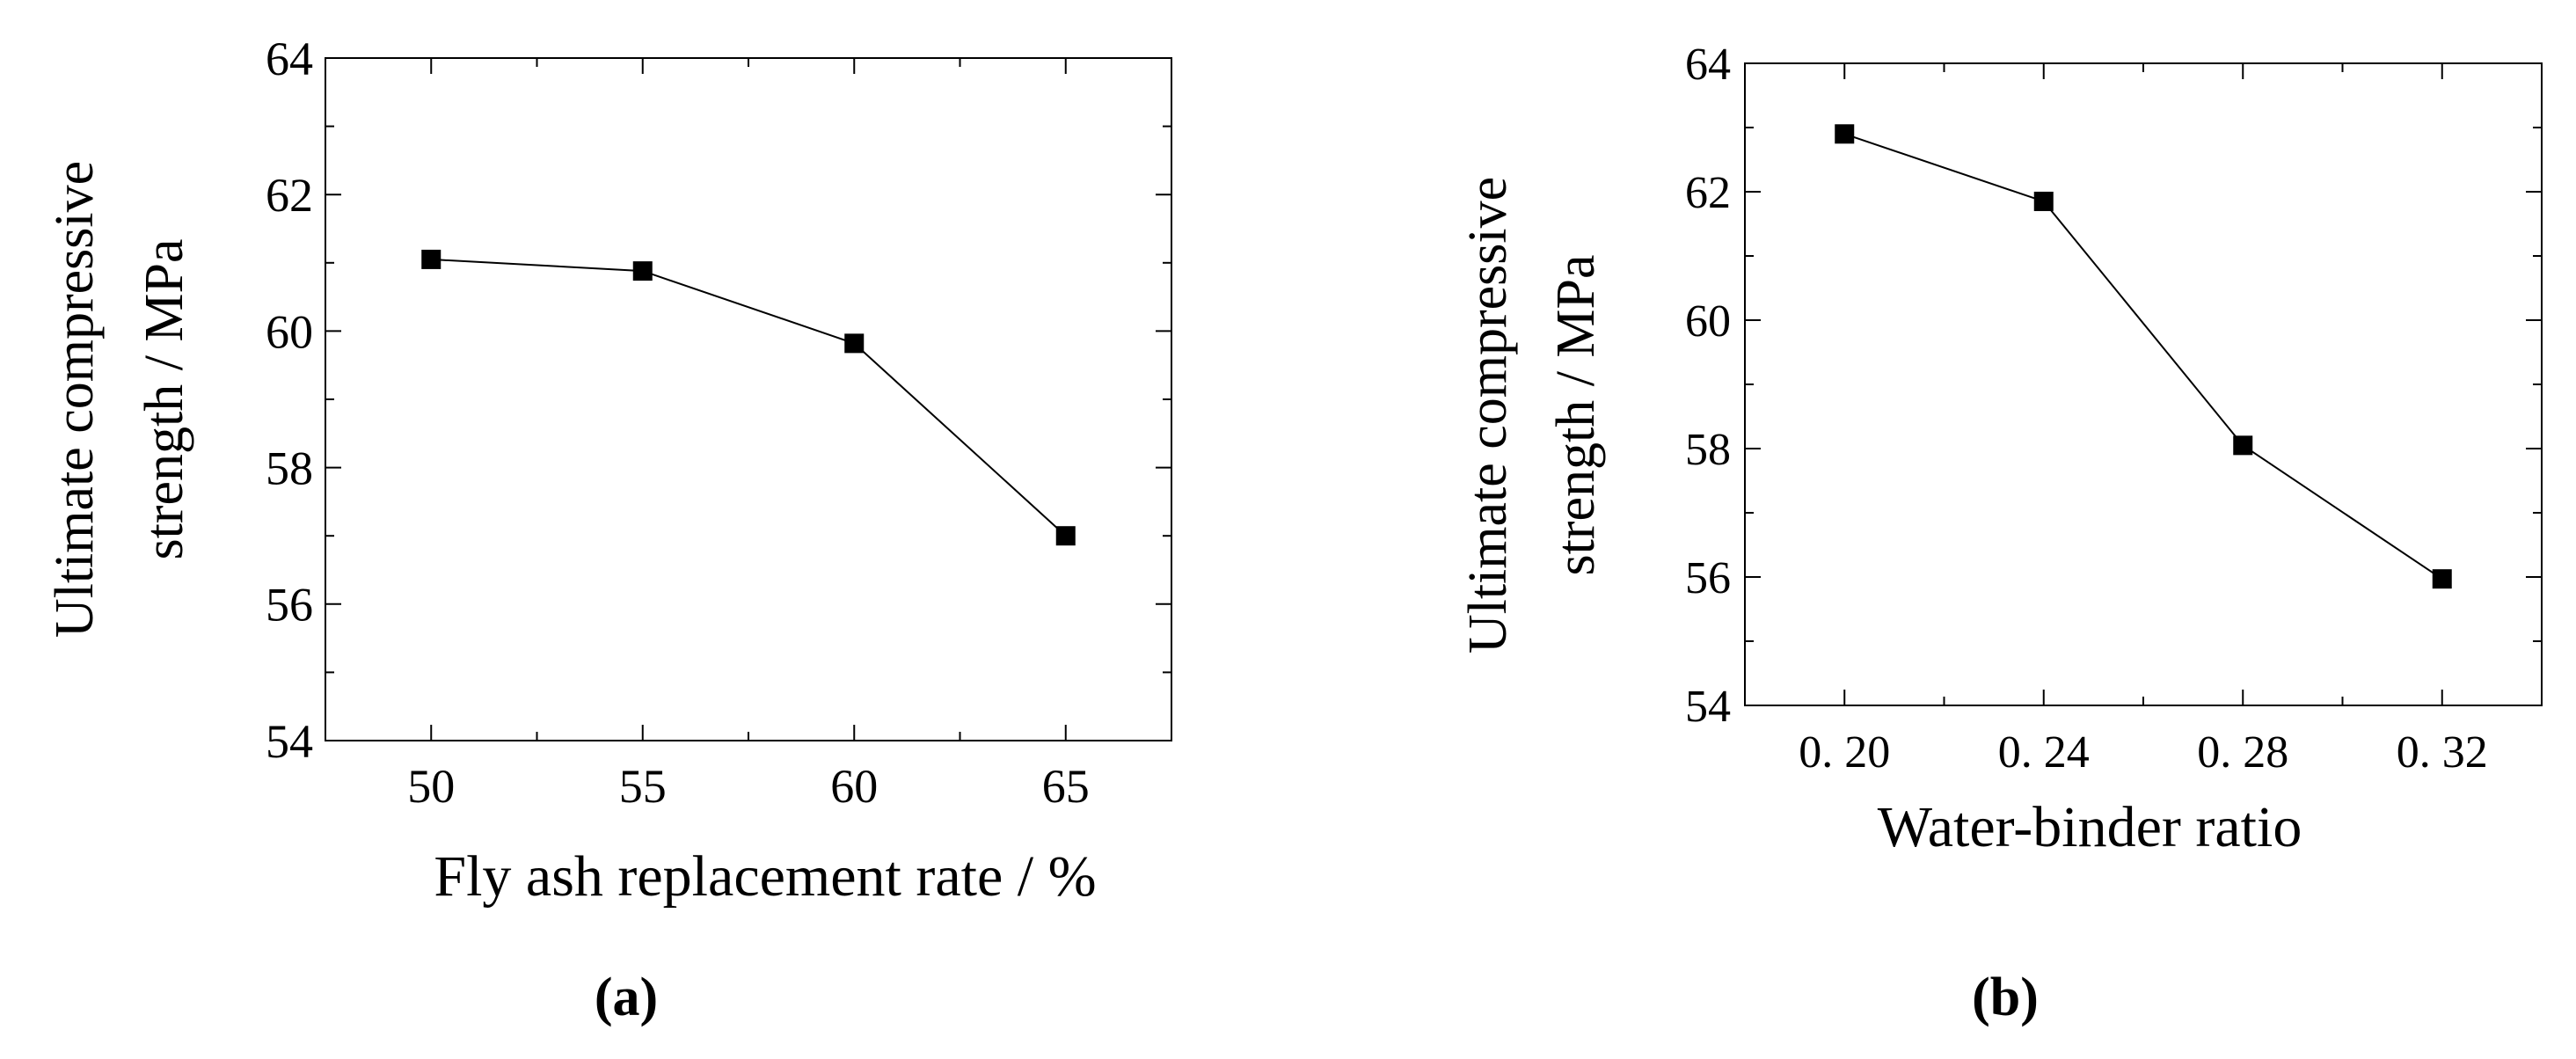 The image size is (2576, 1059). What do you see at coordinates (1844, 752) in the screenshot?
I see `x-tick-label: 0. 20` at bounding box center [1844, 752].